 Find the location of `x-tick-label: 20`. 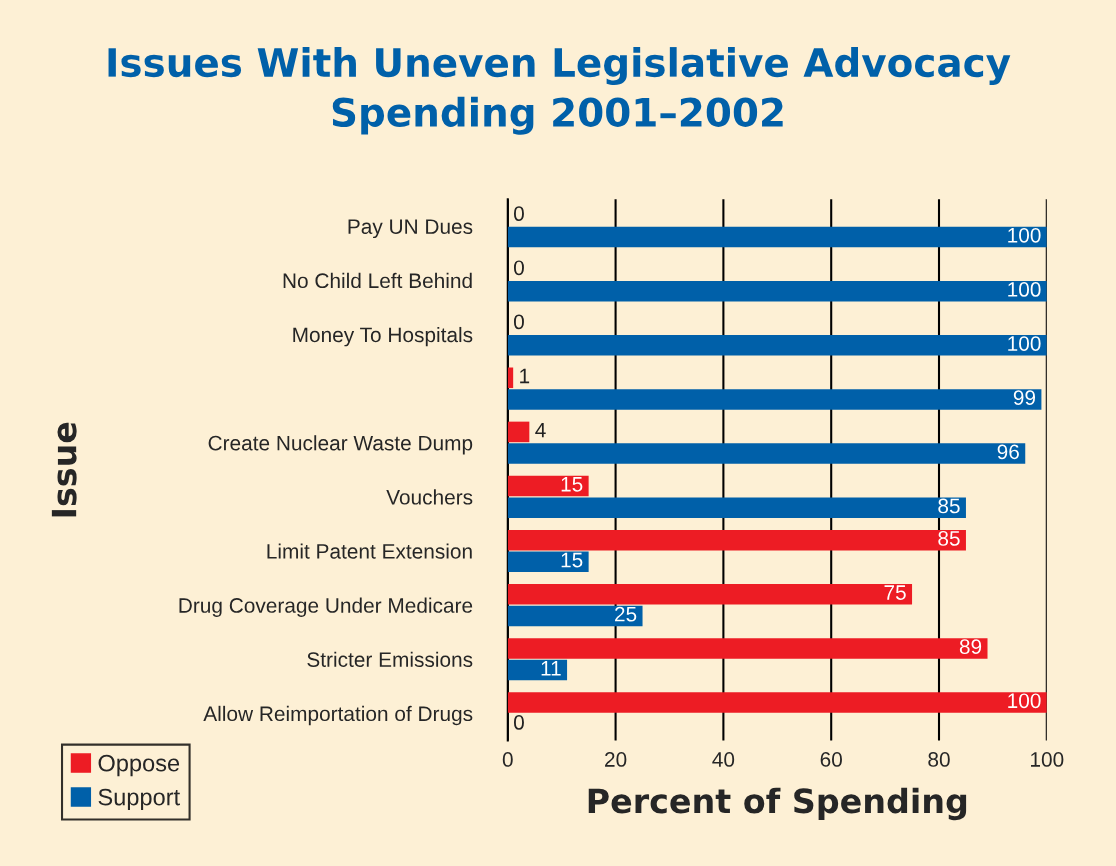

x-tick-label: 20 is located at coordinates (616, 759).